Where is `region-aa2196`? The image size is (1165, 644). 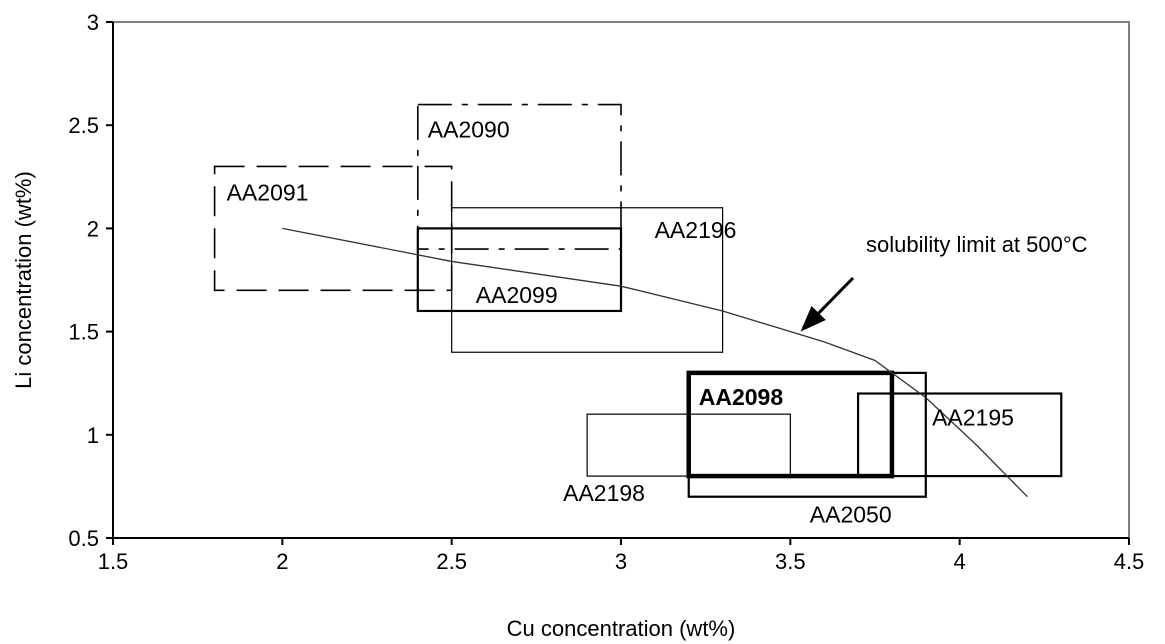 region-aa2196 is located at coordinates (587, 280).